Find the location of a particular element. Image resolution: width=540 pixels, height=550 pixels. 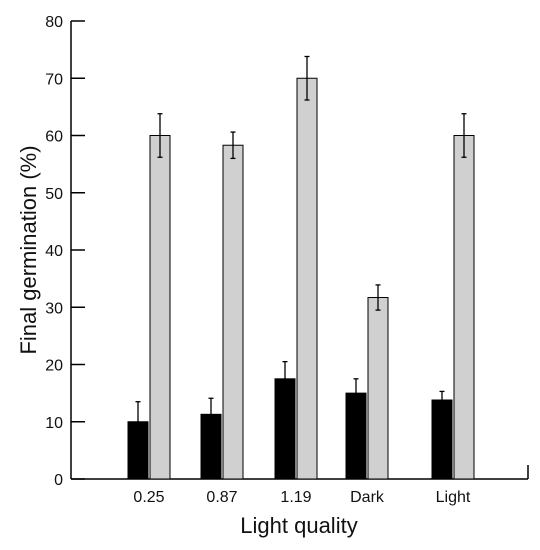

y-tick-label: 40 is located at coordinates (54, 251).